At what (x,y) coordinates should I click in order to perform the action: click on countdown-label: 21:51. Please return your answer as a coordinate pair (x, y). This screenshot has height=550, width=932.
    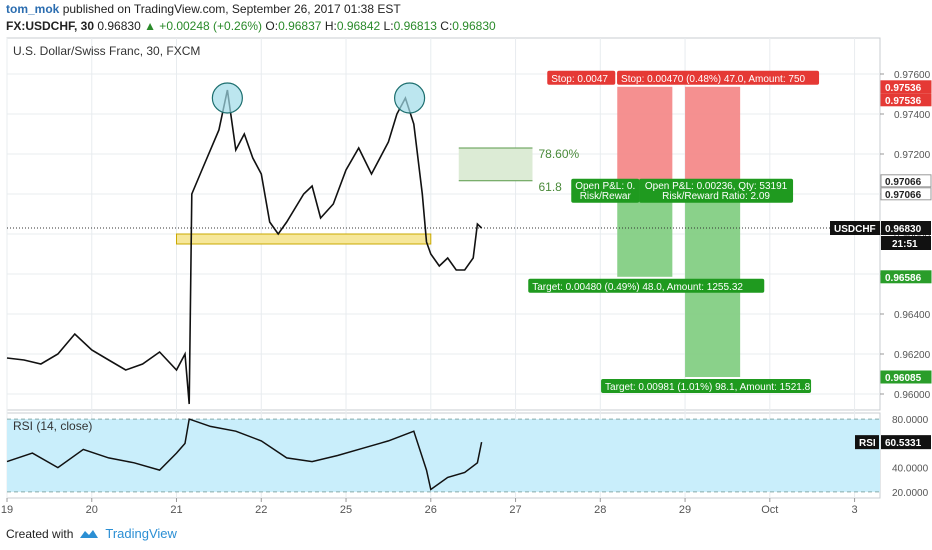
    Looking at the image, I should click on (905, 244).